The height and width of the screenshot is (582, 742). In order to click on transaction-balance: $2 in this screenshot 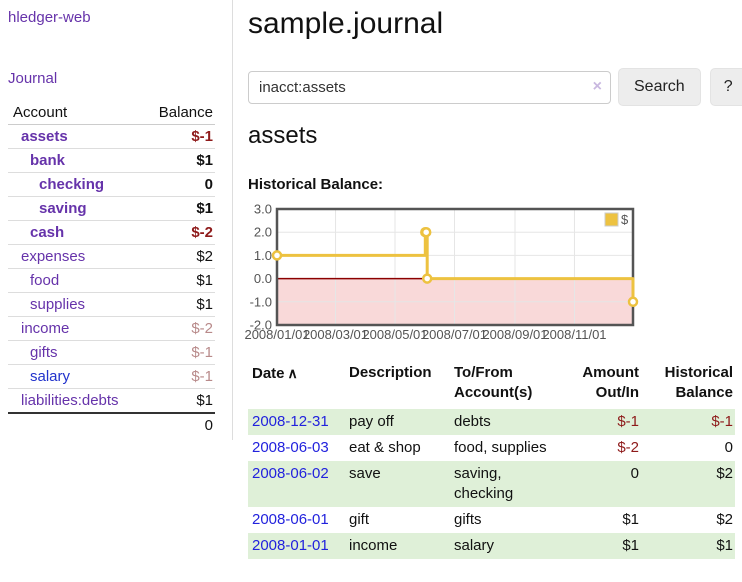, I will do `click(688, 484)`.